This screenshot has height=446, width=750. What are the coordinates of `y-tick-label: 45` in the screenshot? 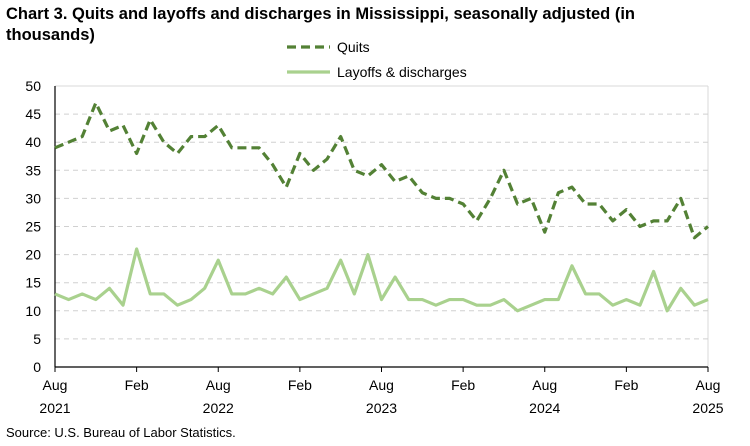 It's located at (33, 114).